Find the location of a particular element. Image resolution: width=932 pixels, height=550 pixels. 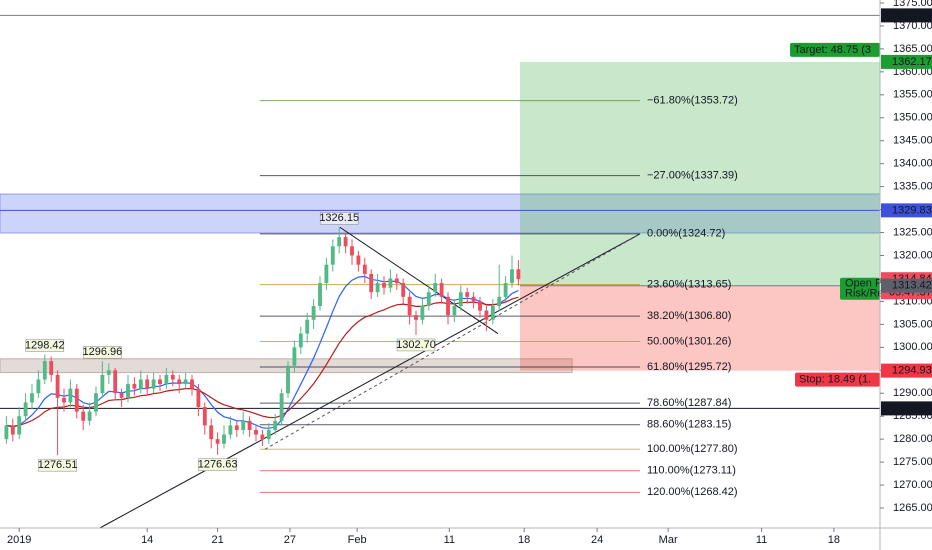

fib-label: 120.00%(1268.42) is located at coordinates (692, 492).